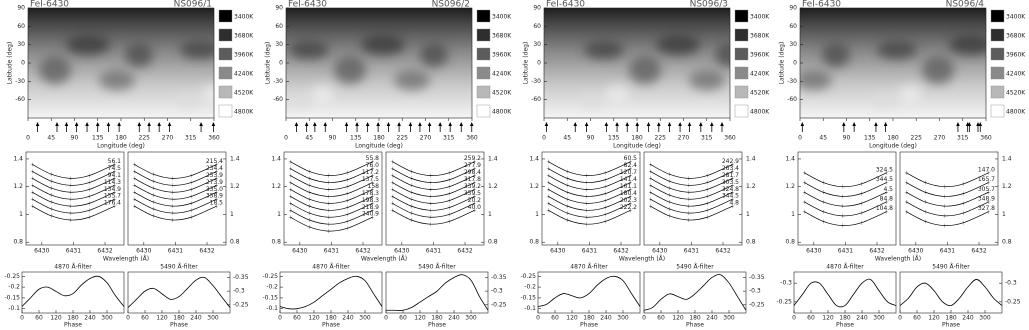  I want to click on x-tick-label: 6430, so click(401, 251).